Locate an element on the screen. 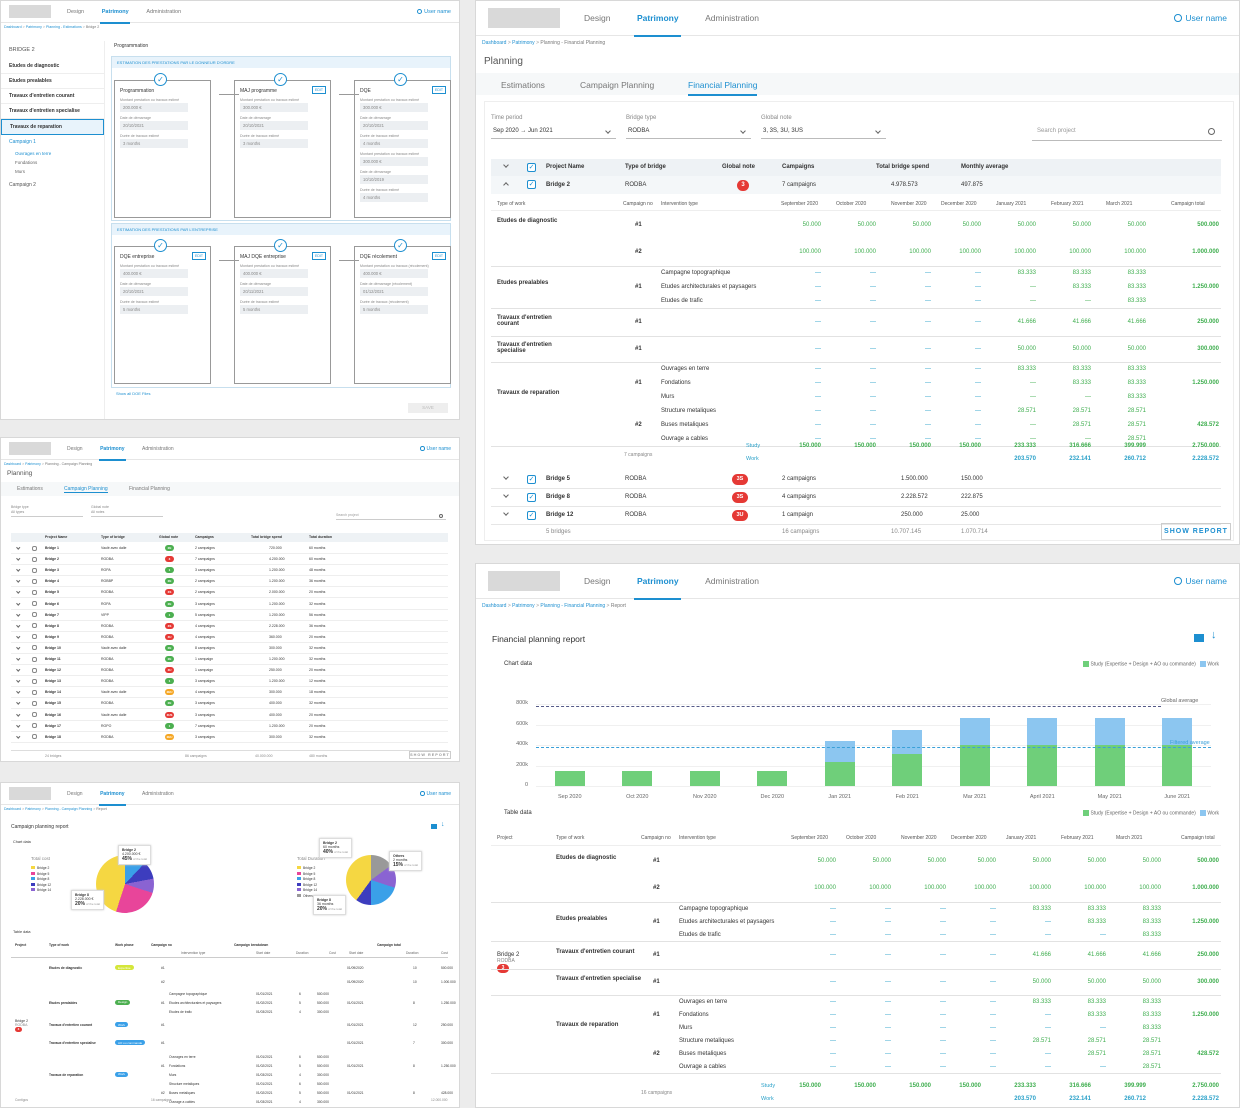 This screenshot has width=1240, height=1108. collapse-all-icon is located at coordinates (506, 165).